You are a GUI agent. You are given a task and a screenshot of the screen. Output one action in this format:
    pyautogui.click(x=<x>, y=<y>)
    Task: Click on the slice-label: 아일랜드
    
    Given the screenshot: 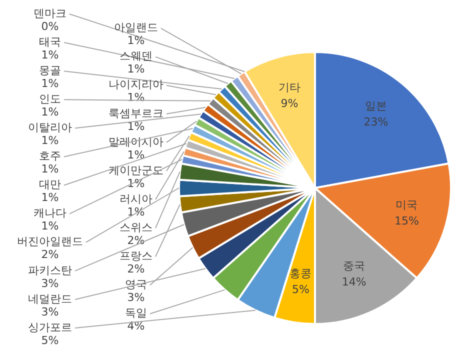 What is the action you would take?
    pyautogui.click(x=136, y=27)
    